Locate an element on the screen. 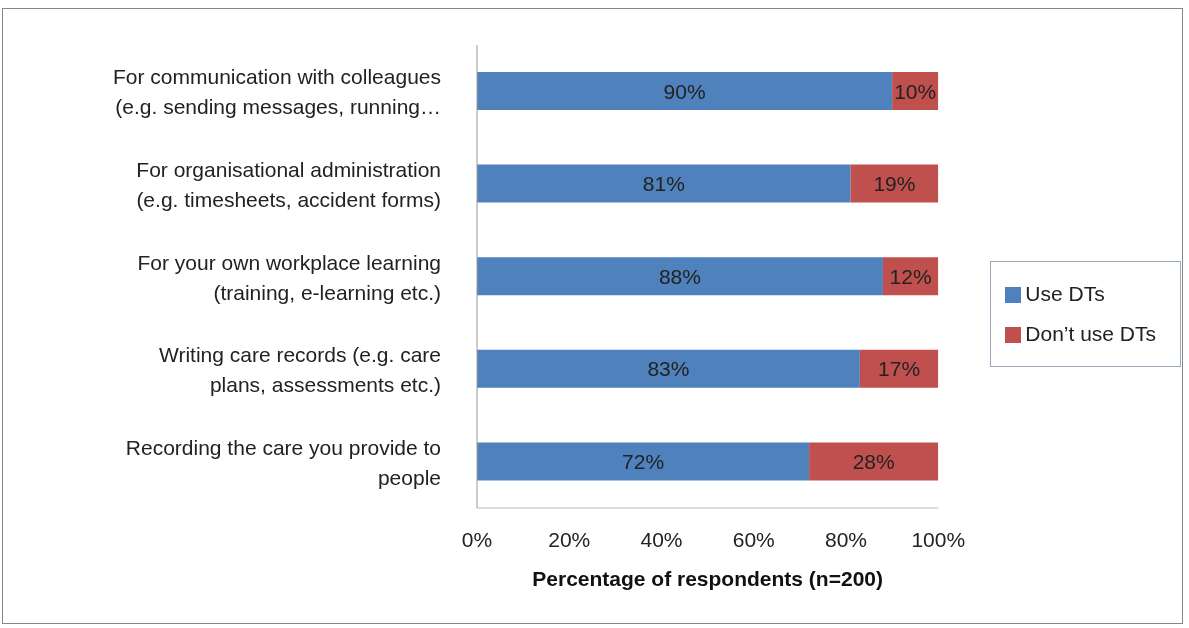  data-label: 17% is located at coordinates (899, 369).